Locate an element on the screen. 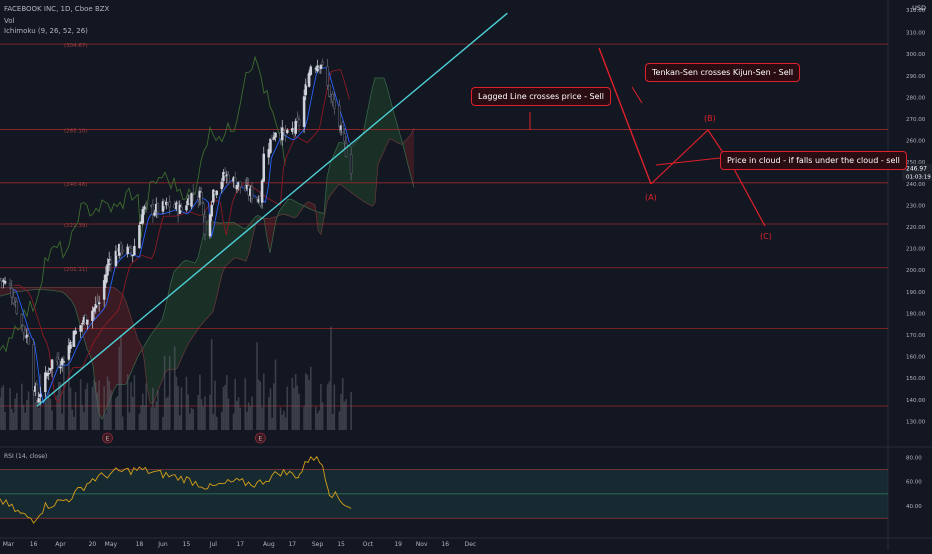 The image size is (932, 554). time-tick-label: Dec is located at coordinates (471, 544).